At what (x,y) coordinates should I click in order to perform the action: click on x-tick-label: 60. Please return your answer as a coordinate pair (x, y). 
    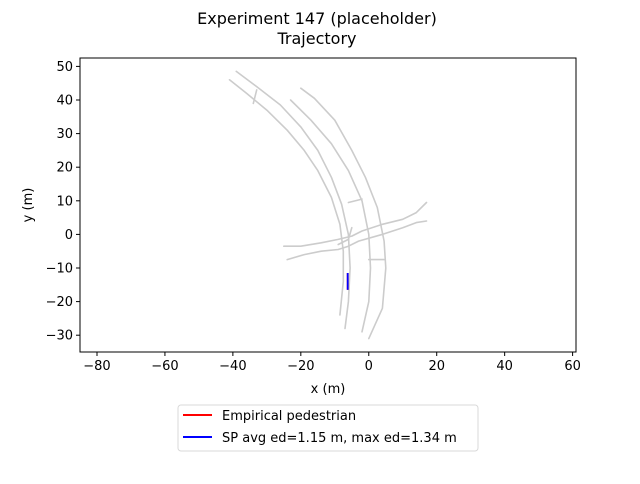
    Looking at the image, I should click on (572, 366).